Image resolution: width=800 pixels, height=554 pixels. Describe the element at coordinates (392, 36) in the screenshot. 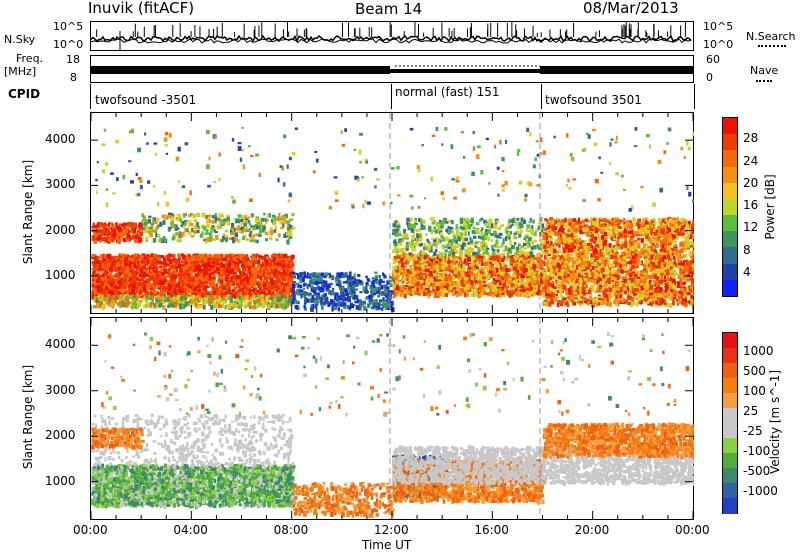

I see `nsky-strip` at that location.